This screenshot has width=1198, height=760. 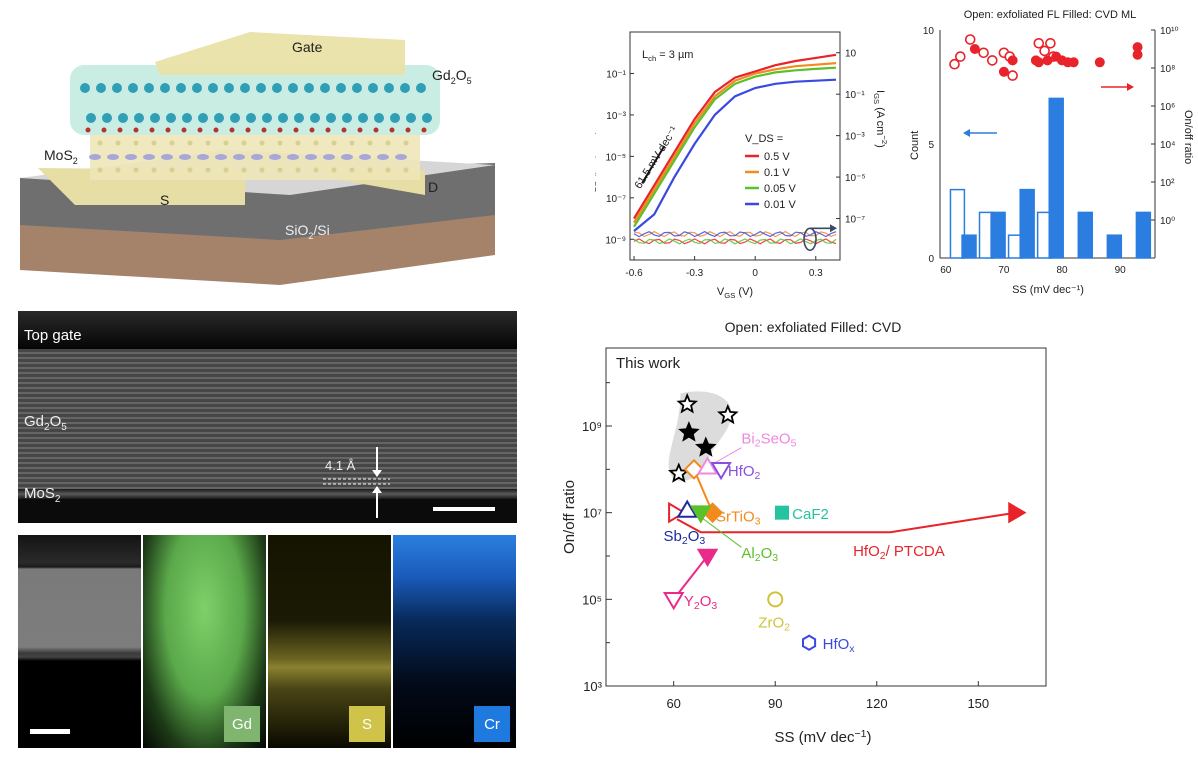 I want to click on legend-title: V_DS =, so click(x=764, y=139).